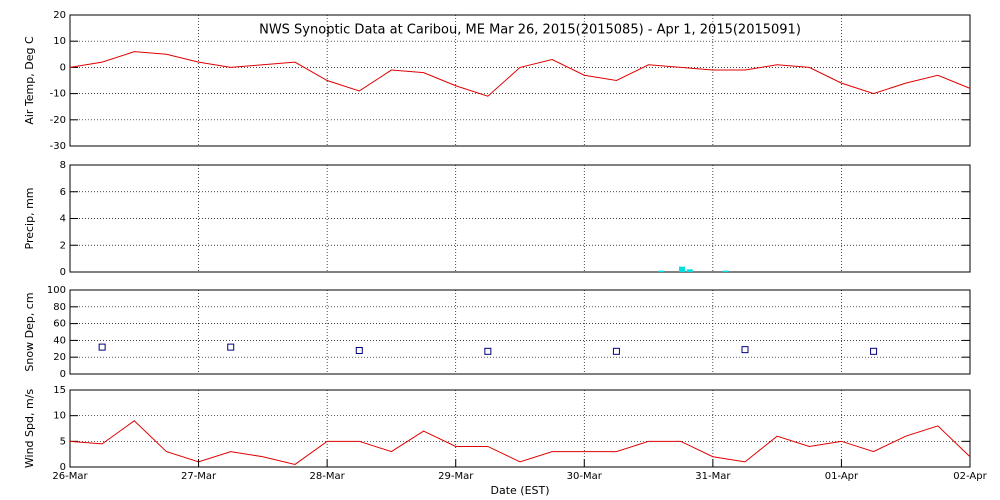 Image resolution: width=1000 pixels, height=500 pixels. What do you see at coordinates (970, 476) in the screenshot?
I see `x-tick-label: 02-Apr` at bounding box center [970, 476].